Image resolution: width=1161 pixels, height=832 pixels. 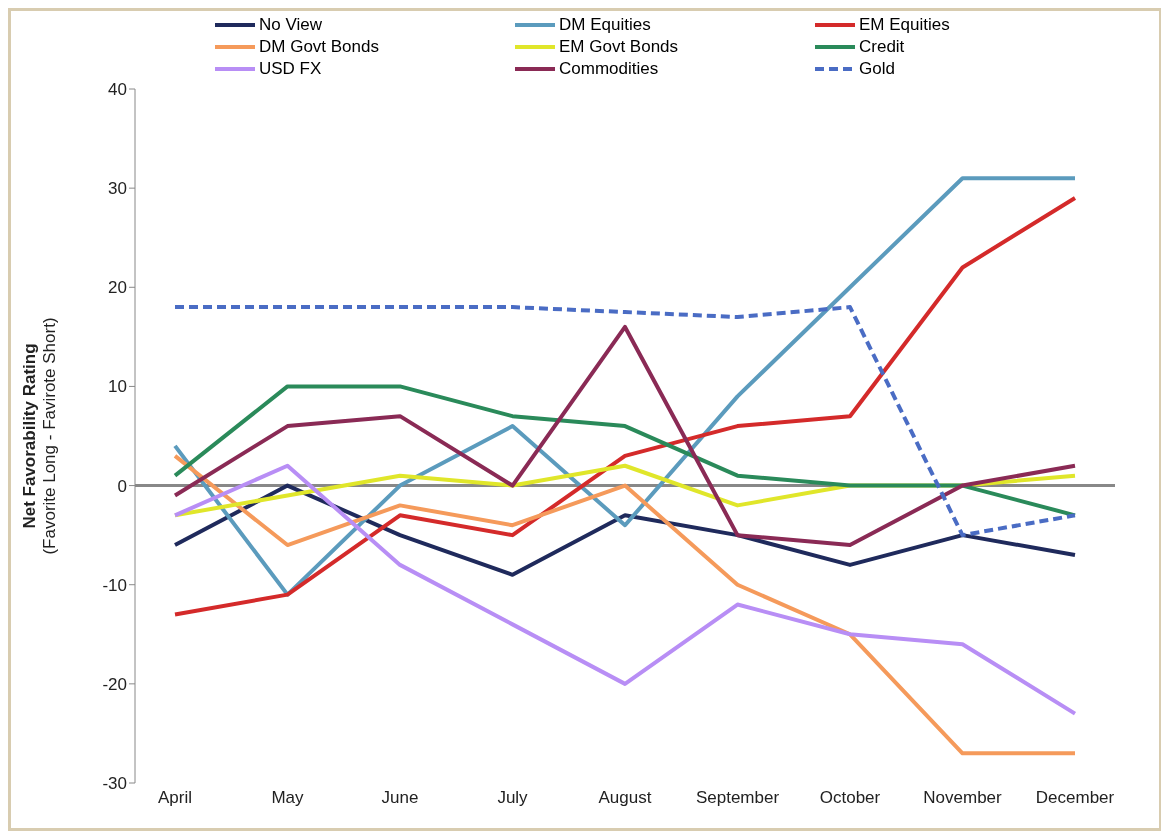 I want to click on legend-label: Credit, so click(x=882, y=47).